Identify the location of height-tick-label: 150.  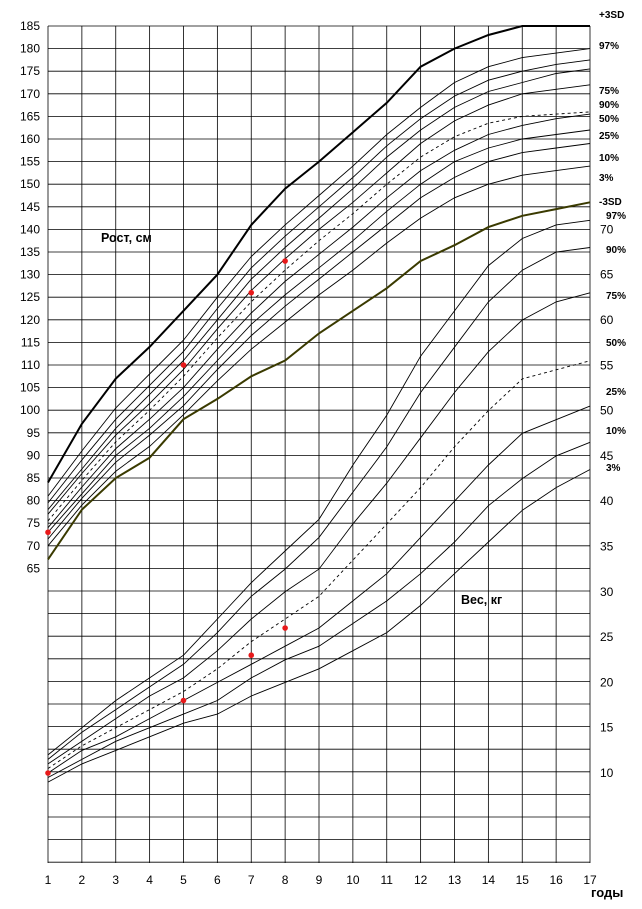
(30, 184).